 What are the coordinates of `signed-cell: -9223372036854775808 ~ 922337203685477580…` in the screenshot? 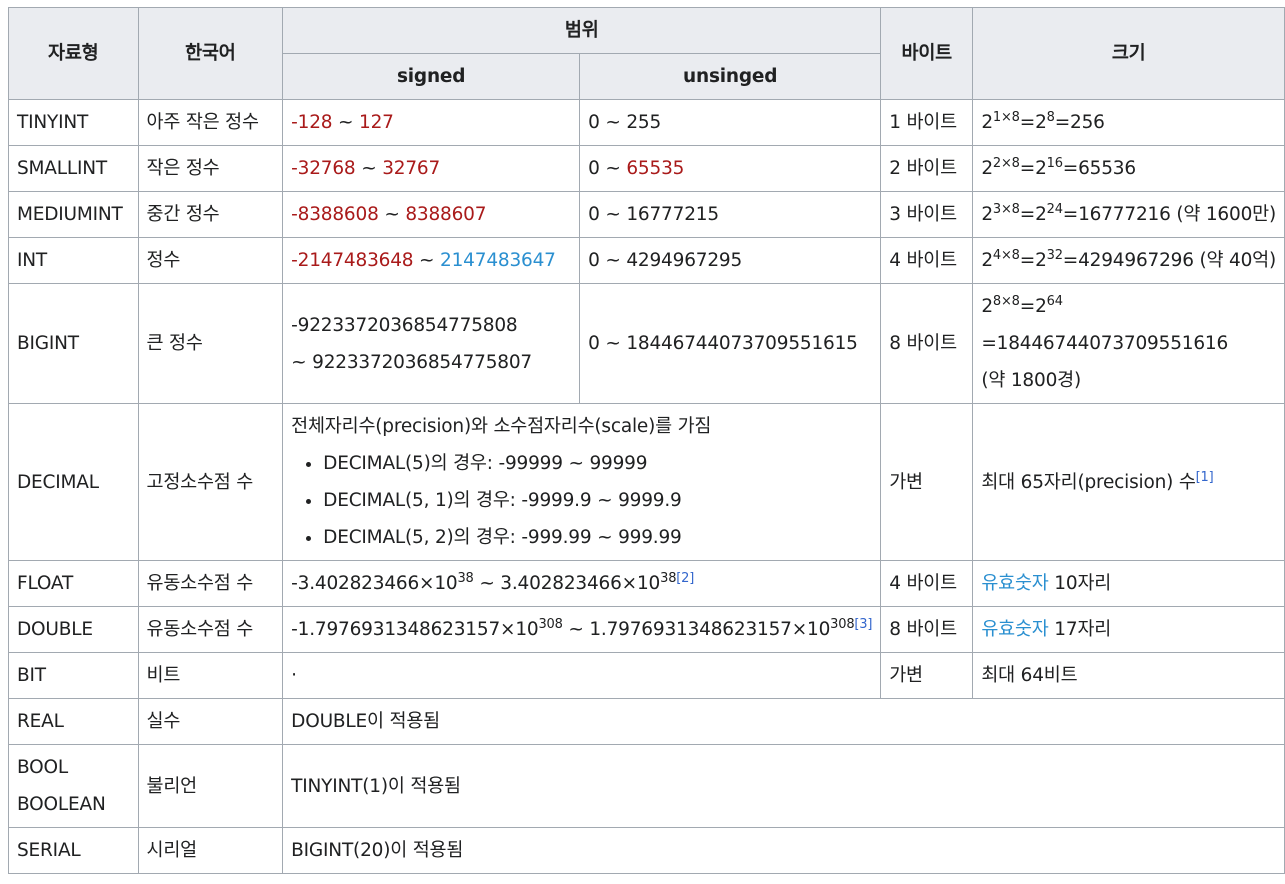 It's located at (431, 343).